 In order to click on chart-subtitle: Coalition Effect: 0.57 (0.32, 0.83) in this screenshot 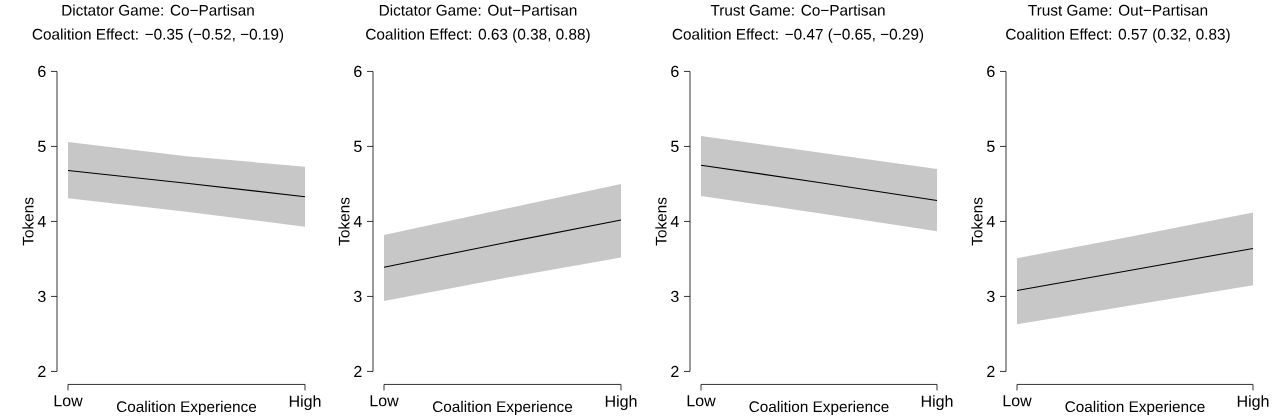, I will do `click(1118, 35)`.